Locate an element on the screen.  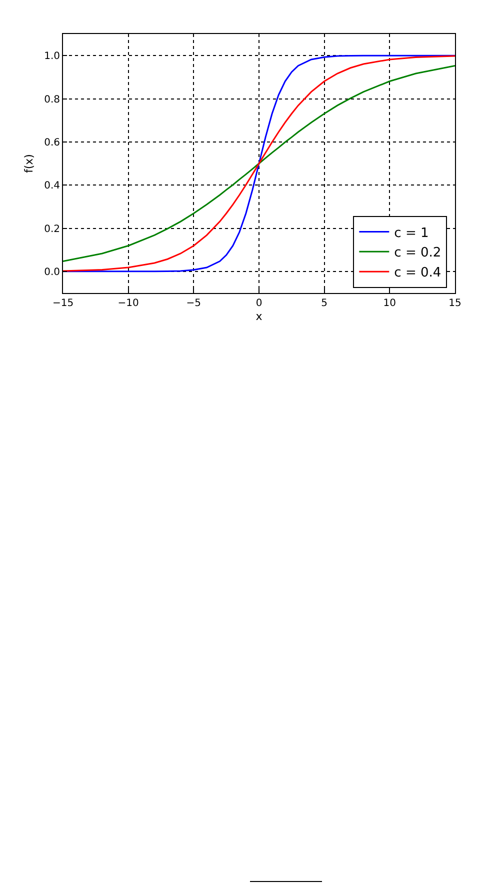
legend-label: c = 1 is located at coordinates (411, 233).